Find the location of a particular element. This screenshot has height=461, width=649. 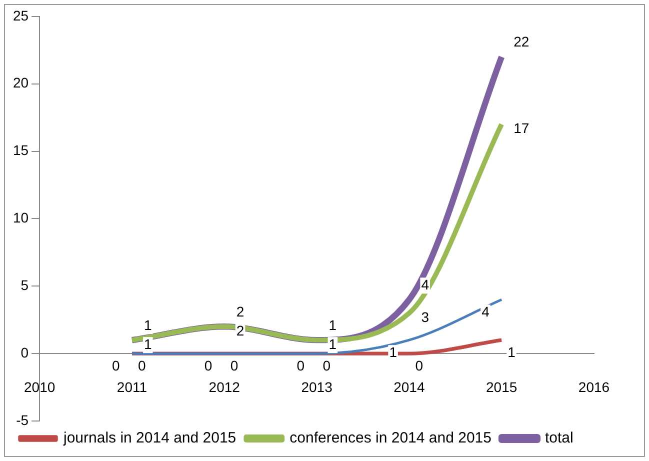

legend-label: journals in 2014 and 2015 is located at coordinates (149, 438).